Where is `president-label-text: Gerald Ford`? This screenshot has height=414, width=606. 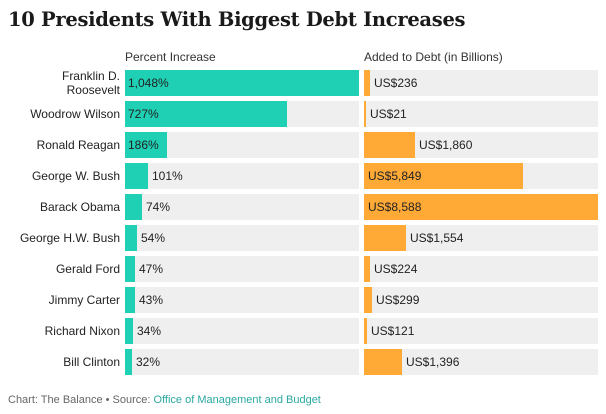 president-label-text: Gerald Ford is located at coordinates (88, 269).